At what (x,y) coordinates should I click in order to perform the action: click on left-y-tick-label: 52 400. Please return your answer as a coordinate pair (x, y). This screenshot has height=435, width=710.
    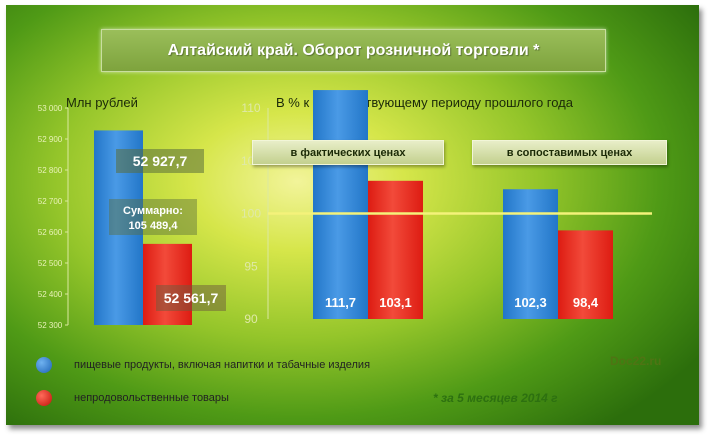
    Looking at the image, I should click on (50, 294).